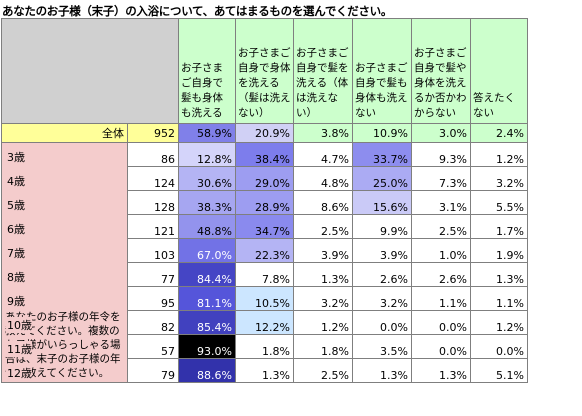  I want to click on row-n: 8歳 77, so click(92, 274).